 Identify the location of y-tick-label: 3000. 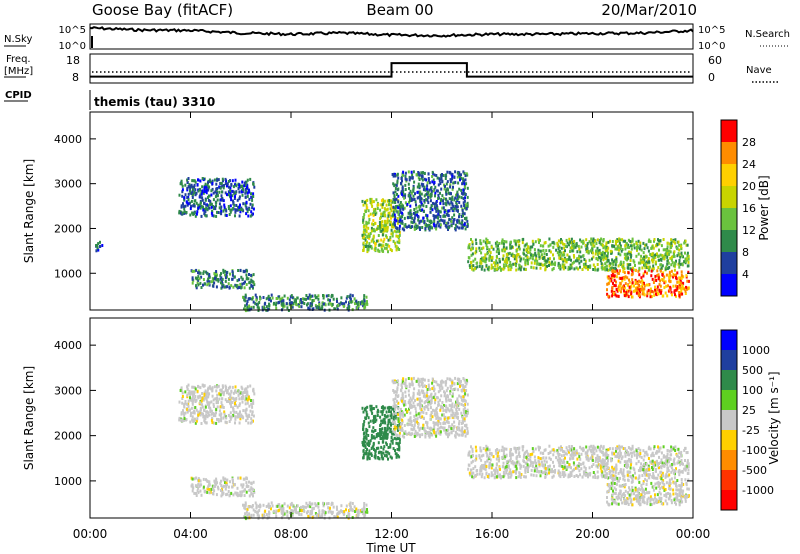
(68, 184).